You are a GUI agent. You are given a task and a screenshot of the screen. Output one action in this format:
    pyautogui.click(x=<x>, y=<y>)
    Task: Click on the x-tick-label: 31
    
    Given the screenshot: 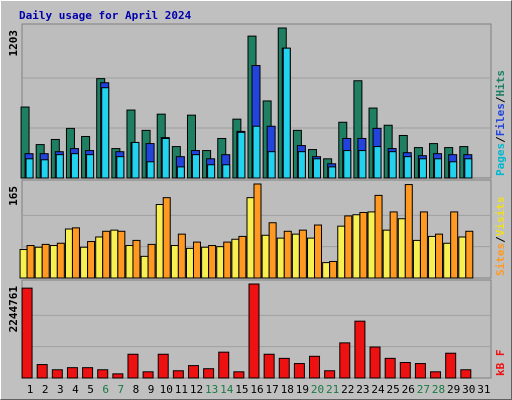 What is the action you would take?
    pyautogui.click(x=483, y=389)
    